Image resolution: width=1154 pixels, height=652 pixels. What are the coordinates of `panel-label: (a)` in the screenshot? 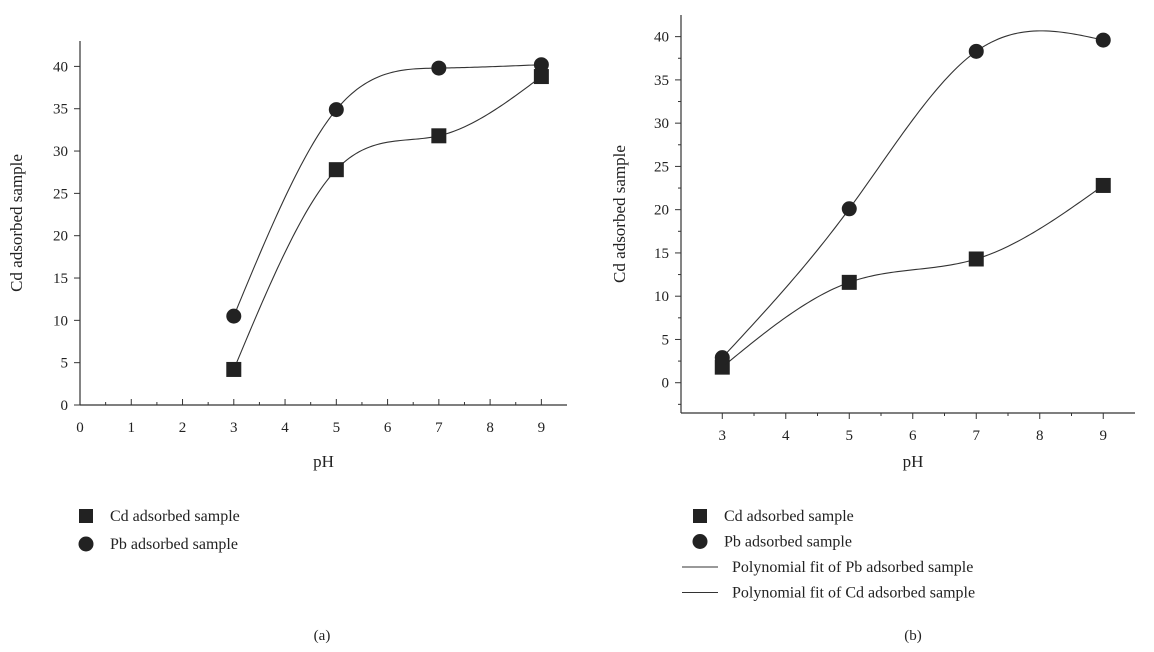 It's located at (322, 636).